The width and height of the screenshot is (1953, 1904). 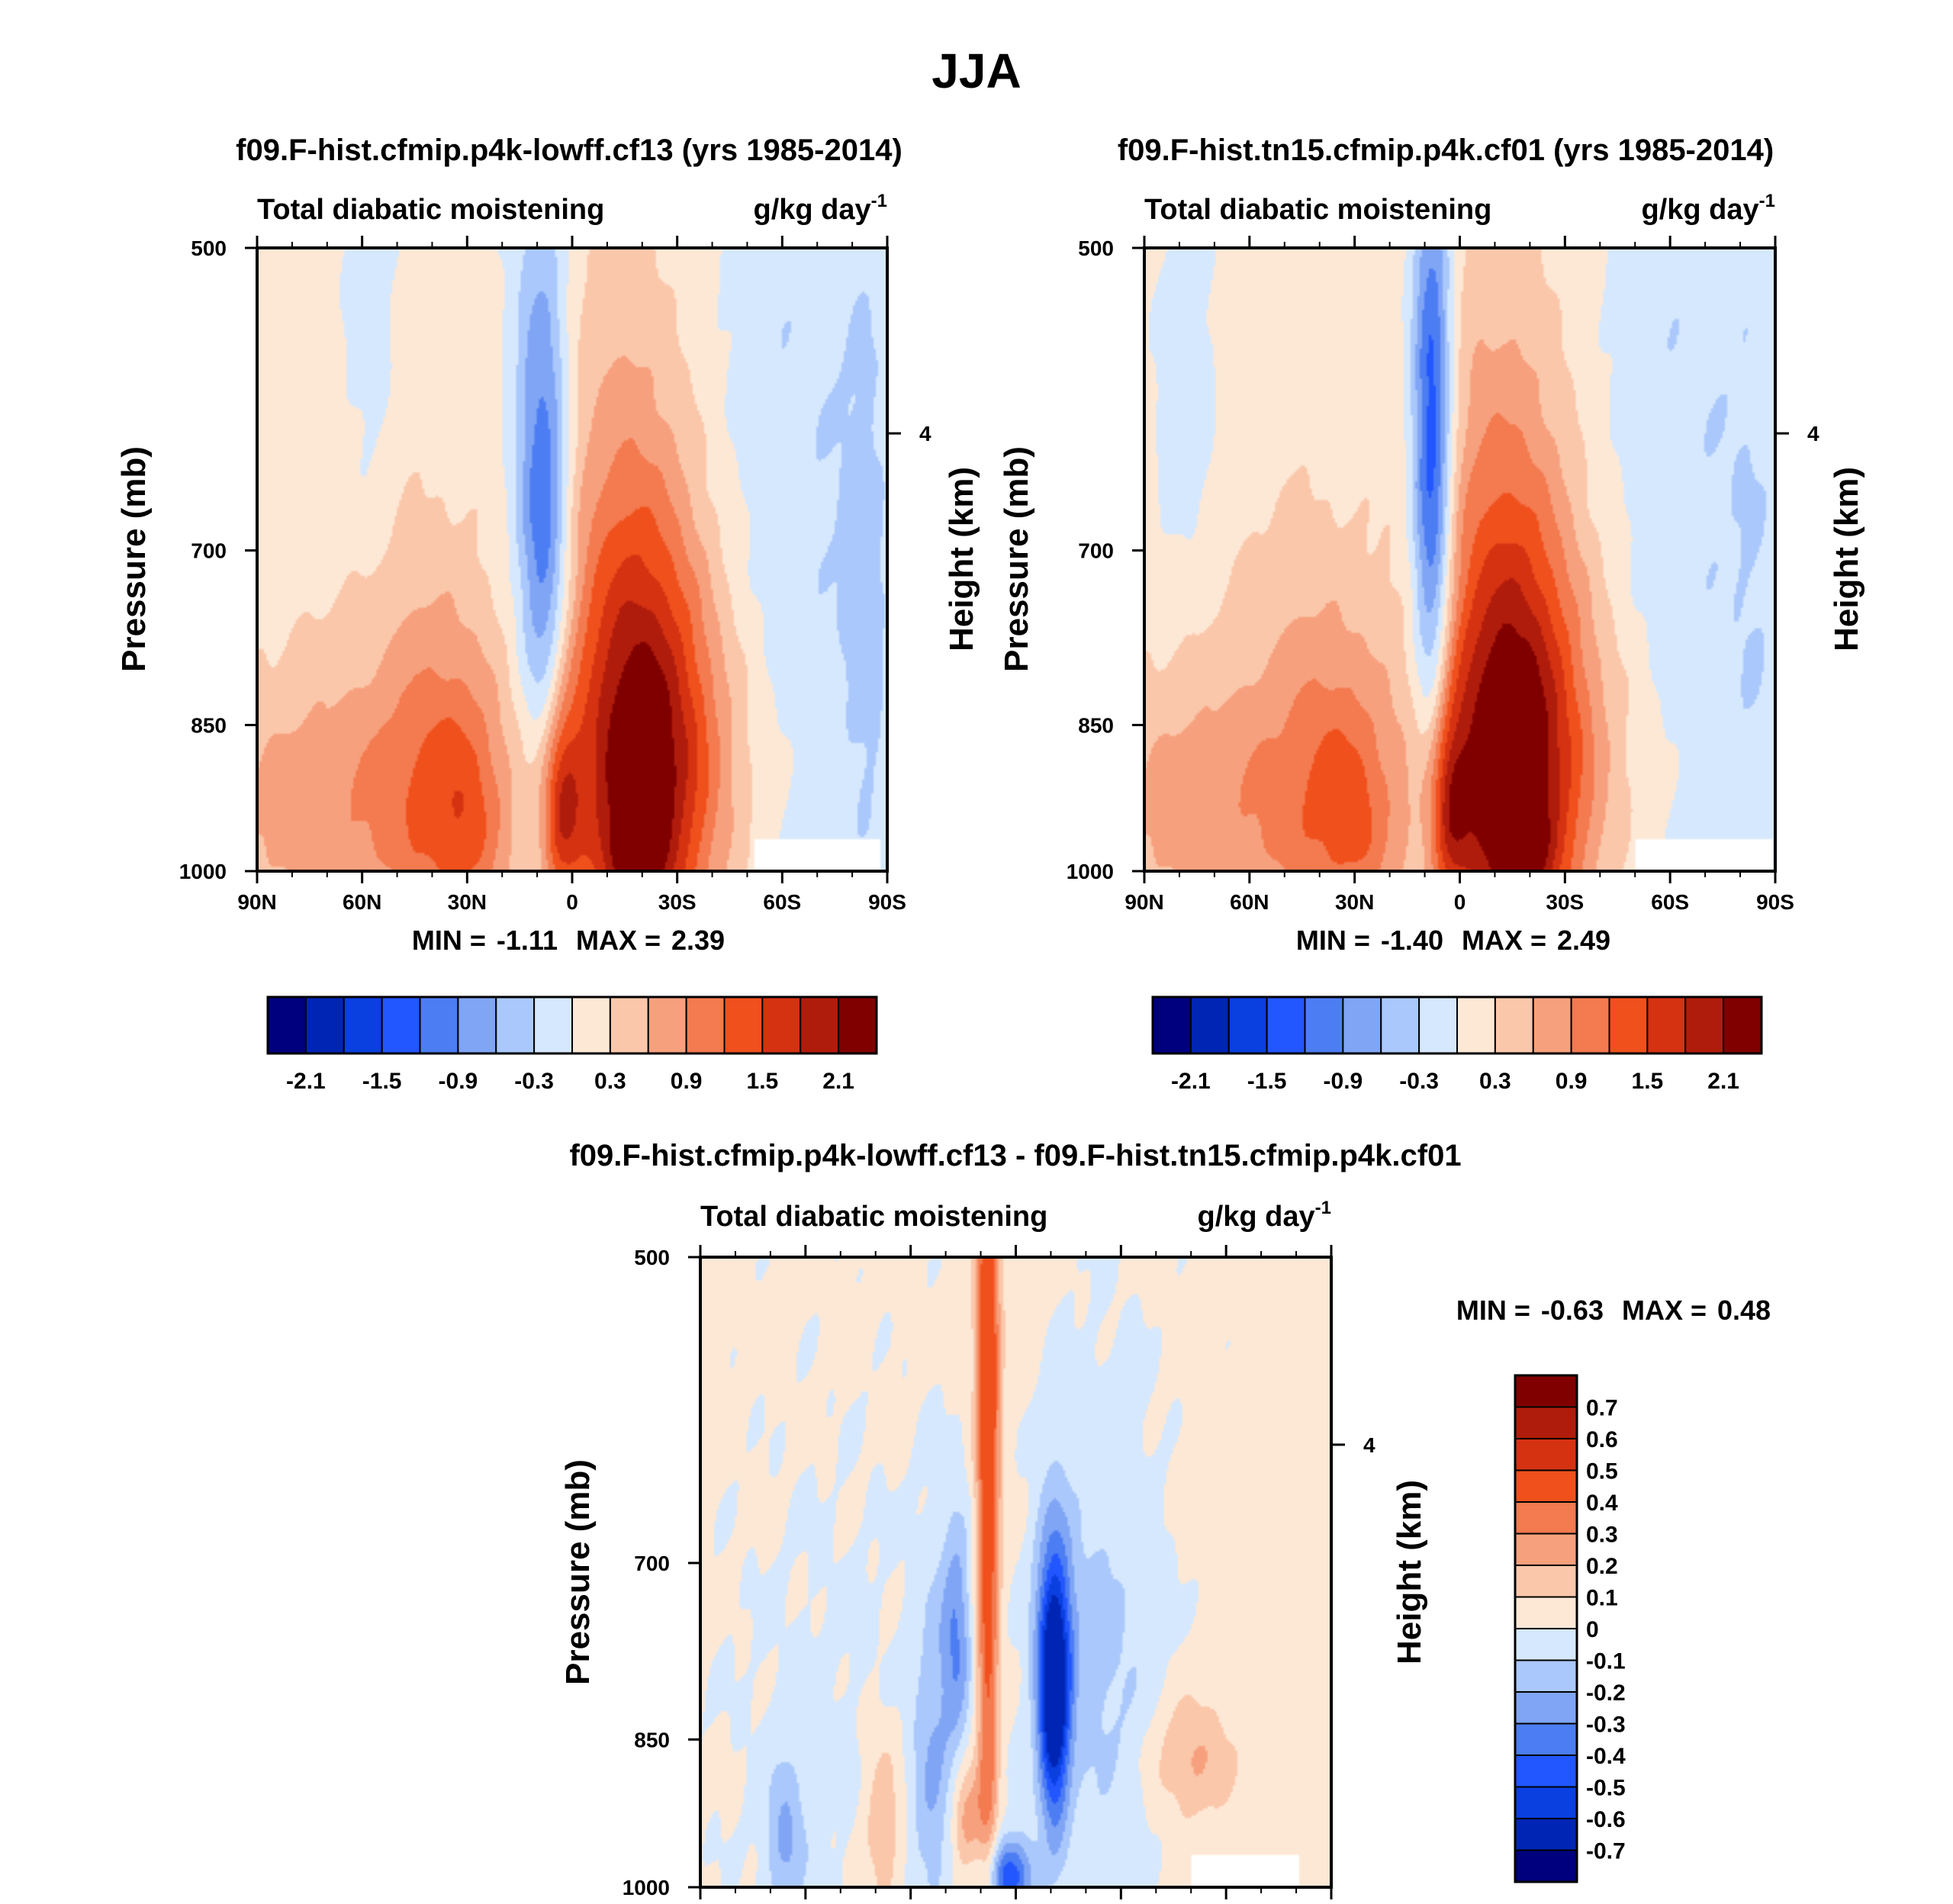 I want to click on axis-ticks: 90N 60N 30N 0 30S 60S 90S 500 700 850 1000 4, so click(x=555, y=575).